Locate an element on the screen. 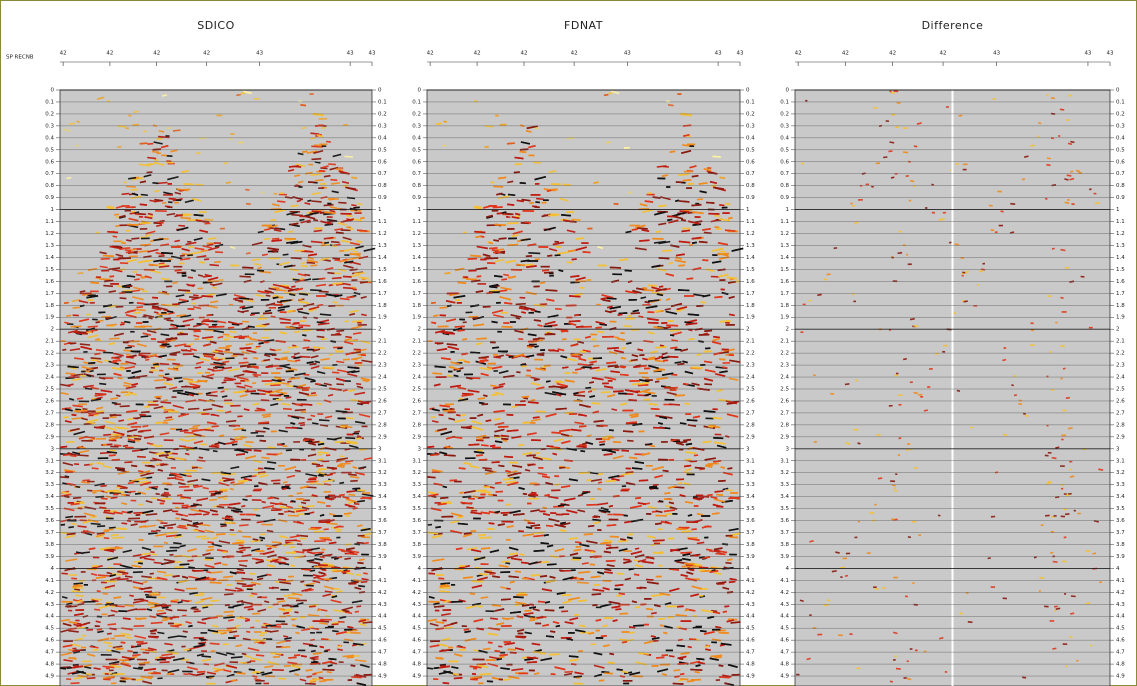  time-label-right: 1.9 is located at coordinates (382, 318).